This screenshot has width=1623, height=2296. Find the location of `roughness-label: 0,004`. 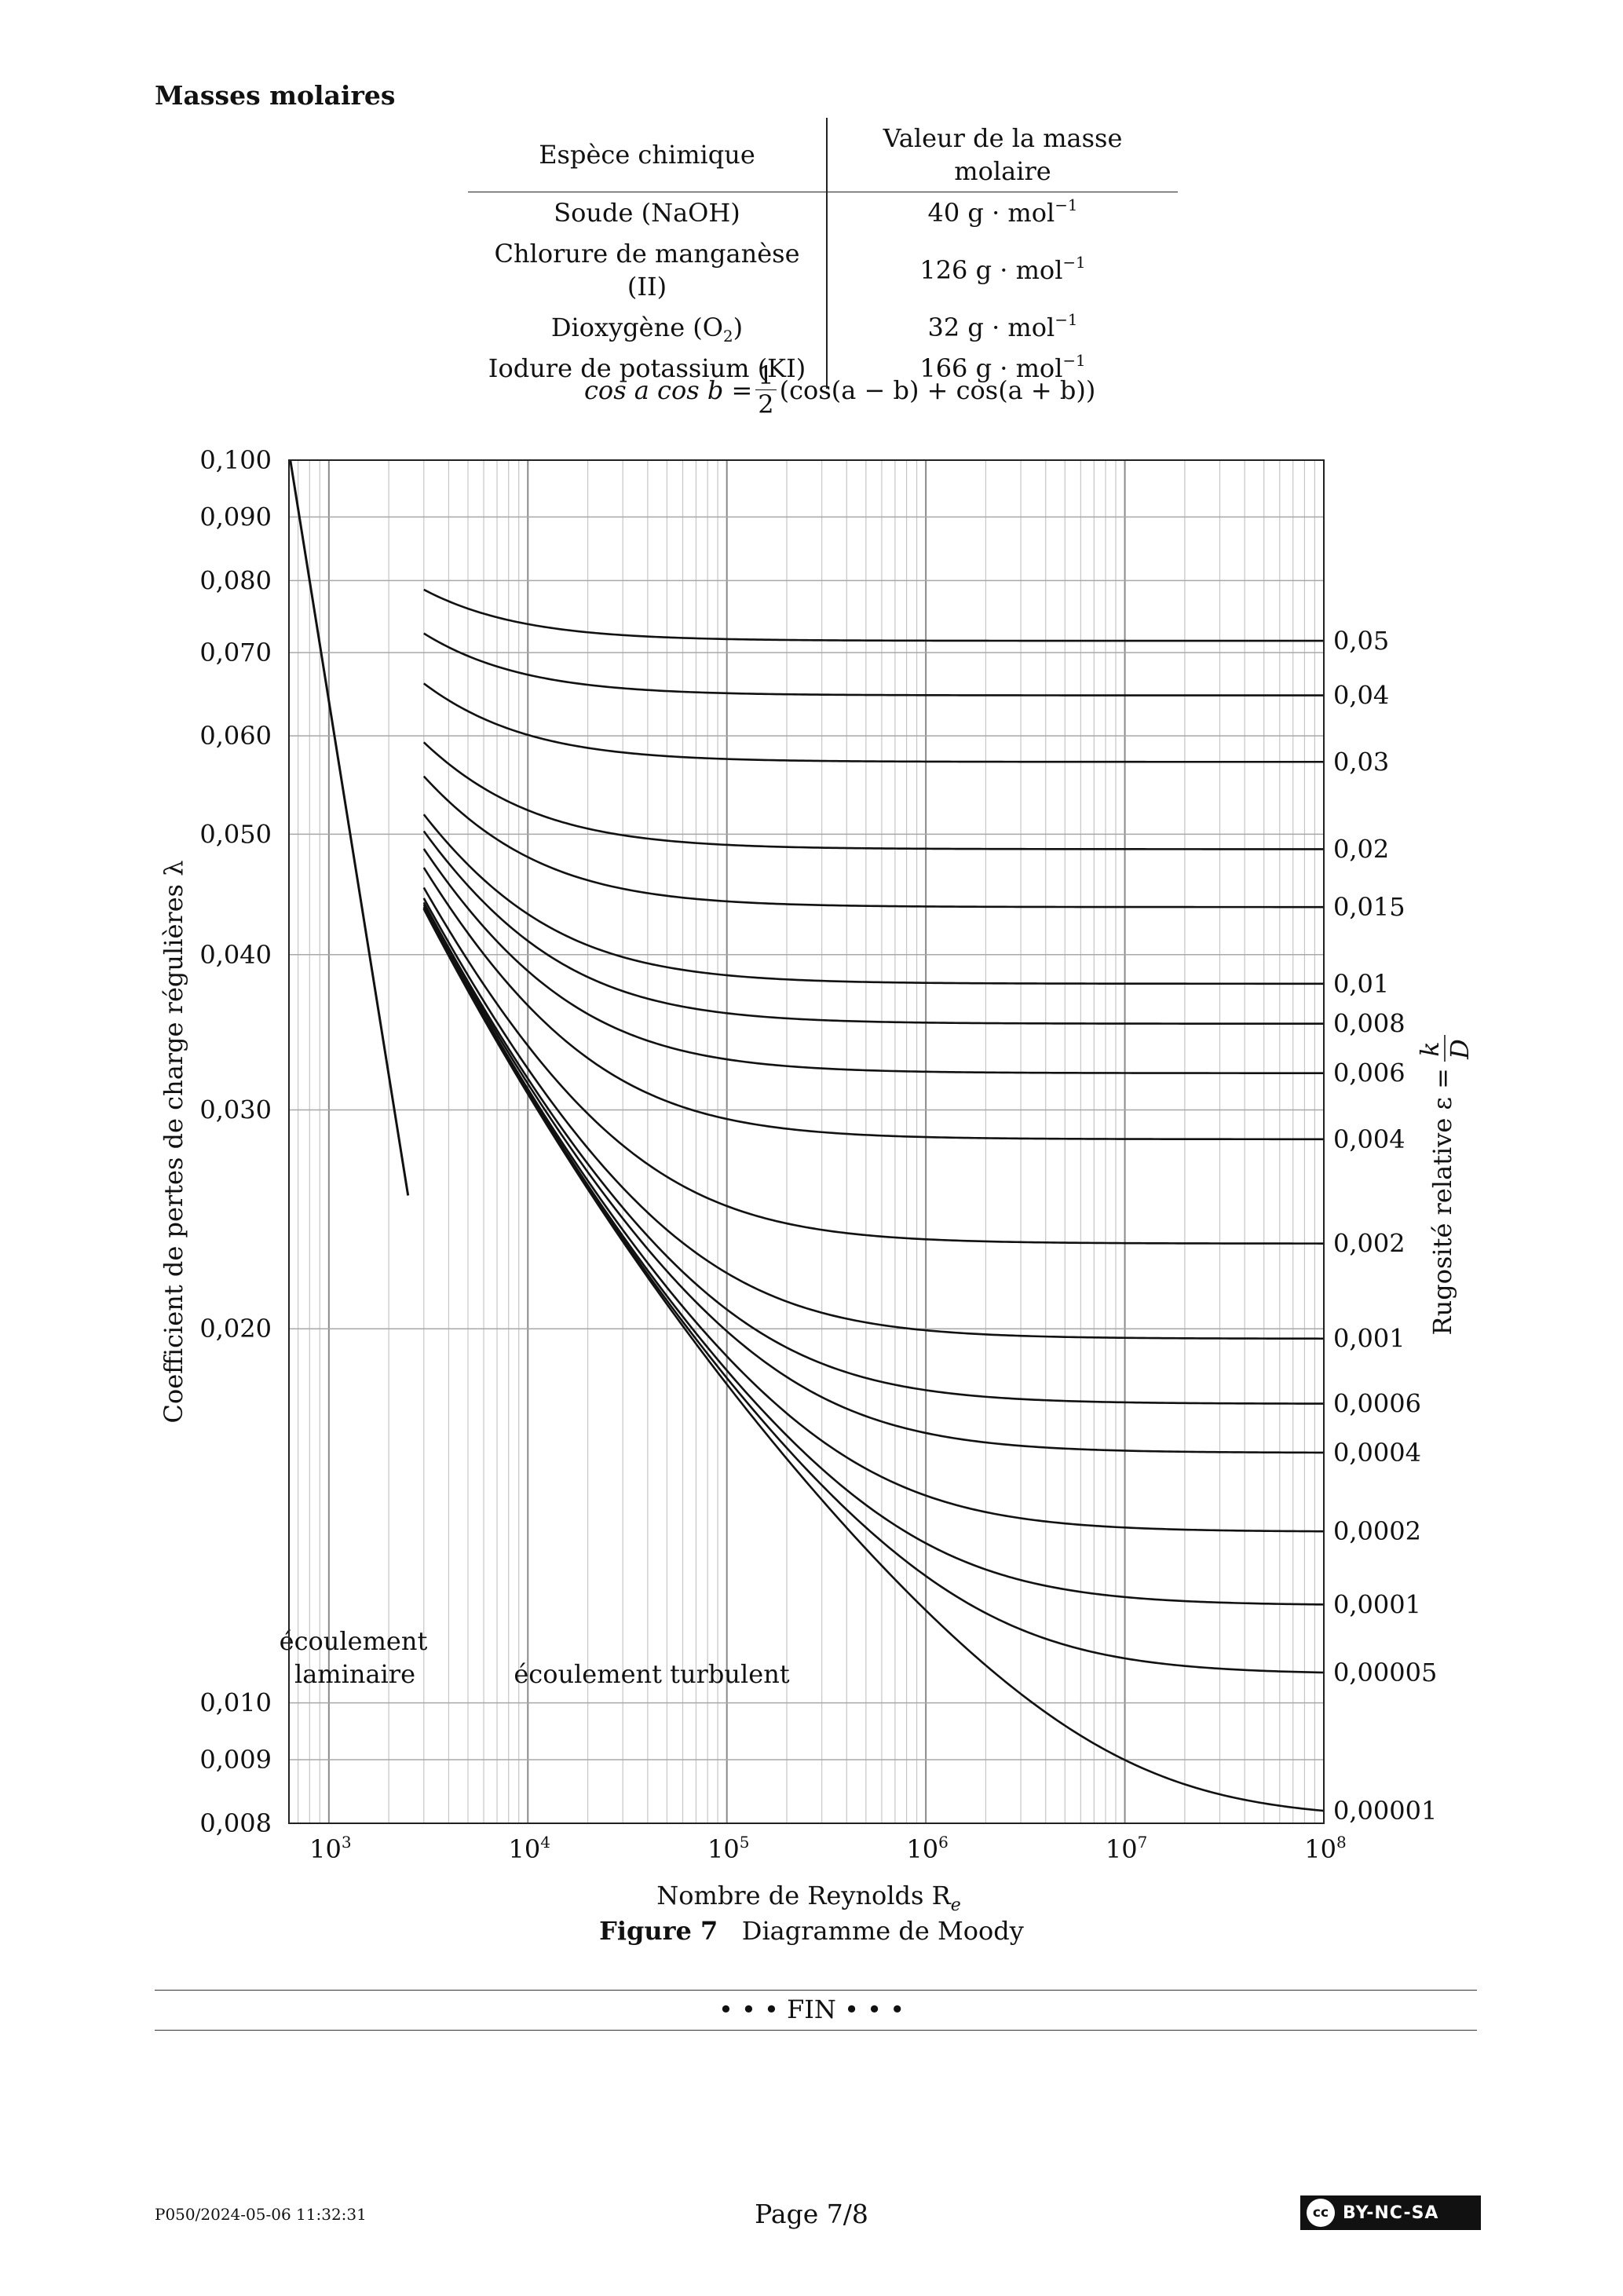

roughness-label: 0,004 is located at coordinates (1369, 1139).